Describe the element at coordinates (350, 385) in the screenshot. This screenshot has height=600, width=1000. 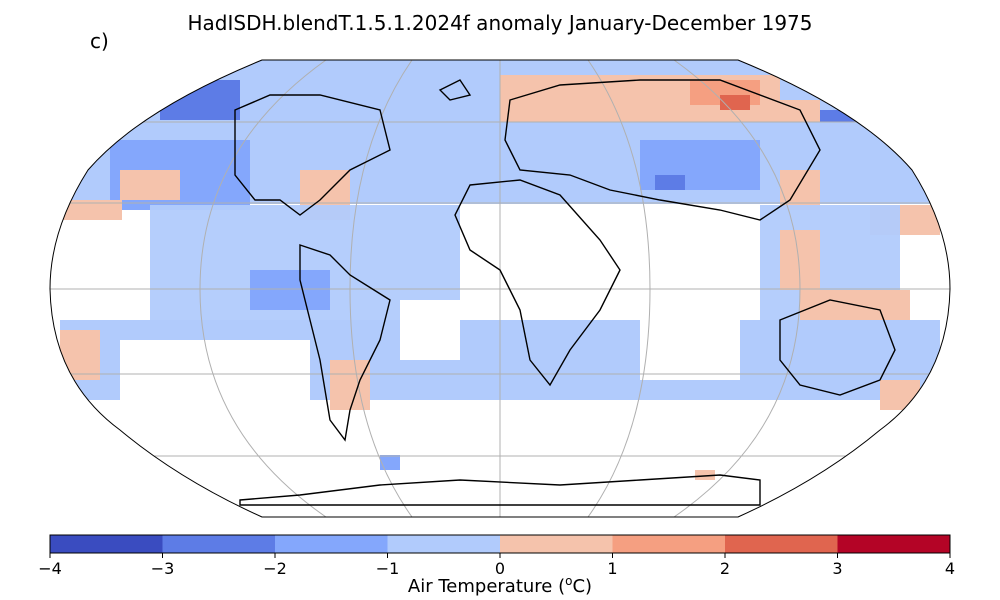
I see `anomaly-cell-argentina-warm` at that location.